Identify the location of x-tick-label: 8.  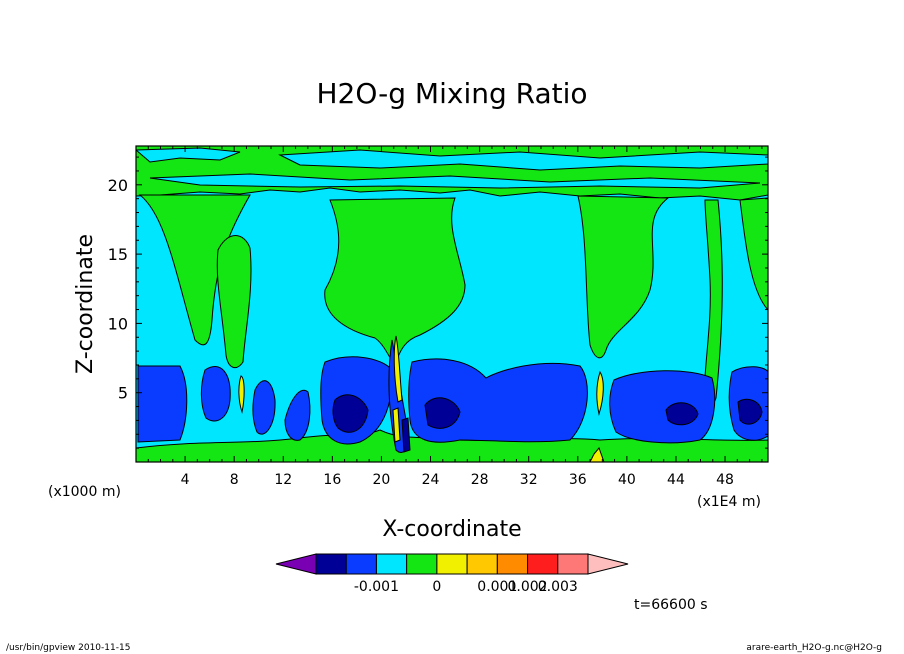
(234, 480).